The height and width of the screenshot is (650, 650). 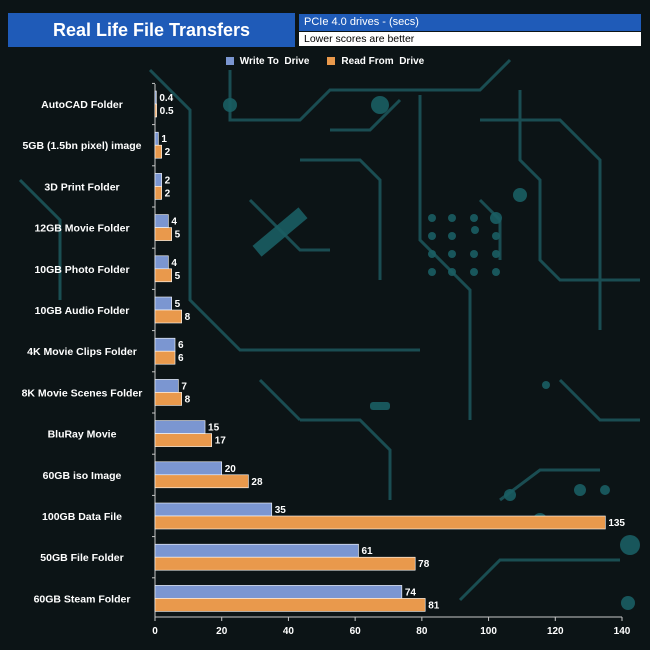 What do you see at coordinates (82, 393) in the screenshot?
I see `category-label: 8K Movie Scenes Folder` at bounding box center [82, 393].